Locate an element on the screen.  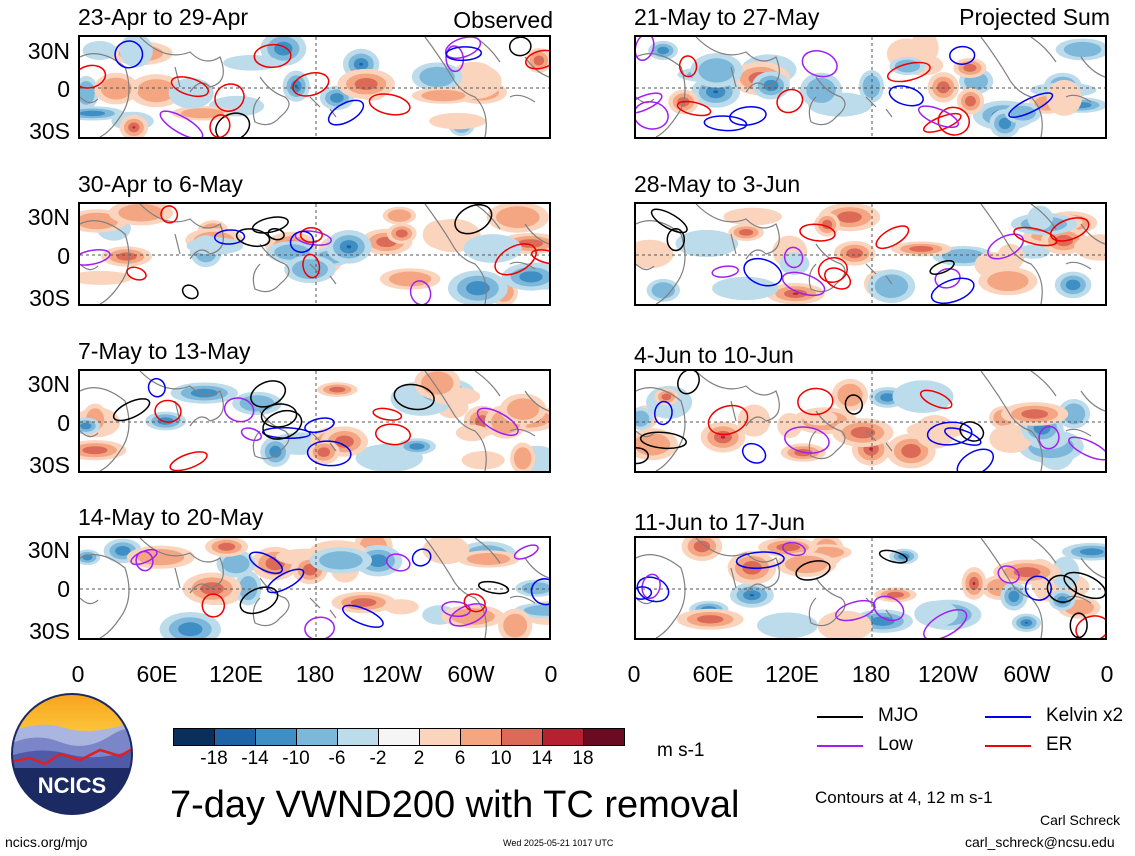
lat-label-30n: 30N is located at coordinates (48, 384).